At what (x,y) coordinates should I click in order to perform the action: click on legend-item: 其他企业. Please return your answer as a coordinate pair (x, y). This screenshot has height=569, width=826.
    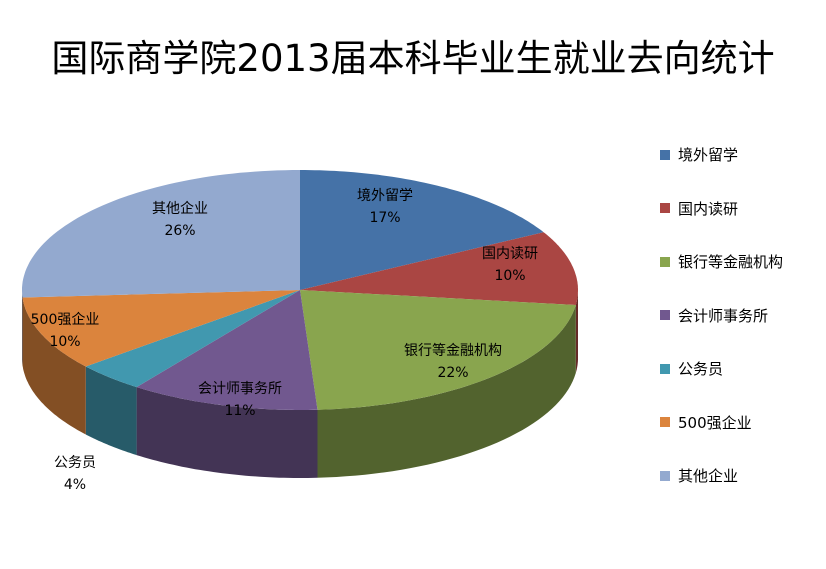
    Looking at the image, I should click on (699, 475).